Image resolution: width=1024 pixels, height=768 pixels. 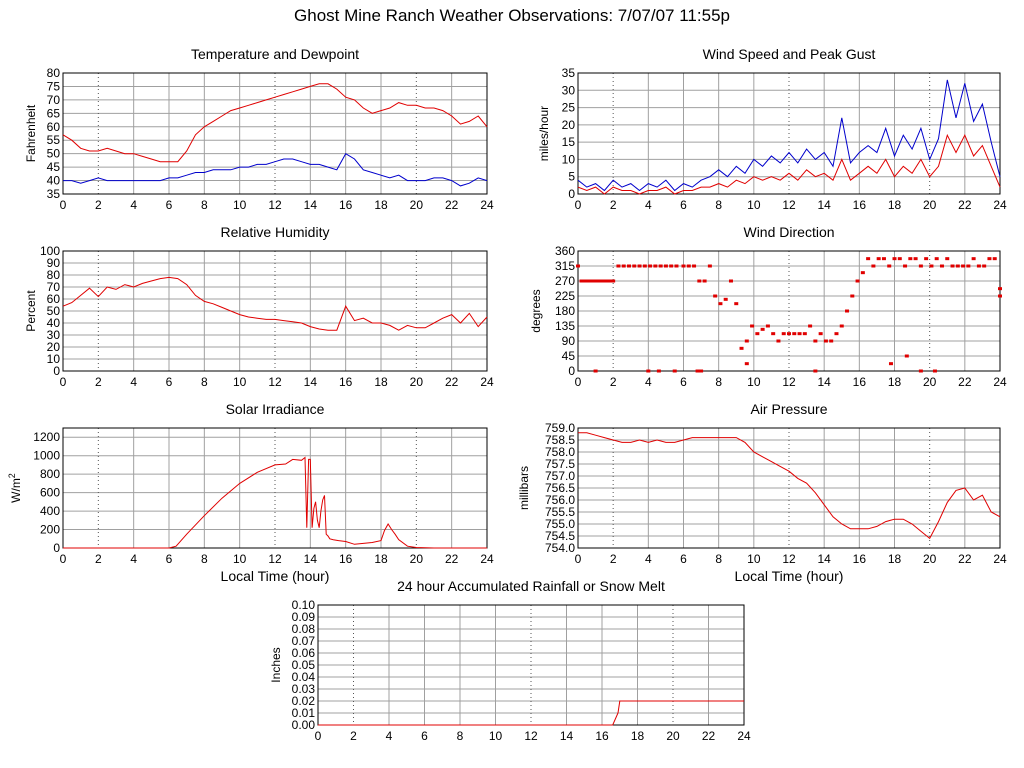 I want to click on y-tick-label: 30, so click(x=569, y=90).